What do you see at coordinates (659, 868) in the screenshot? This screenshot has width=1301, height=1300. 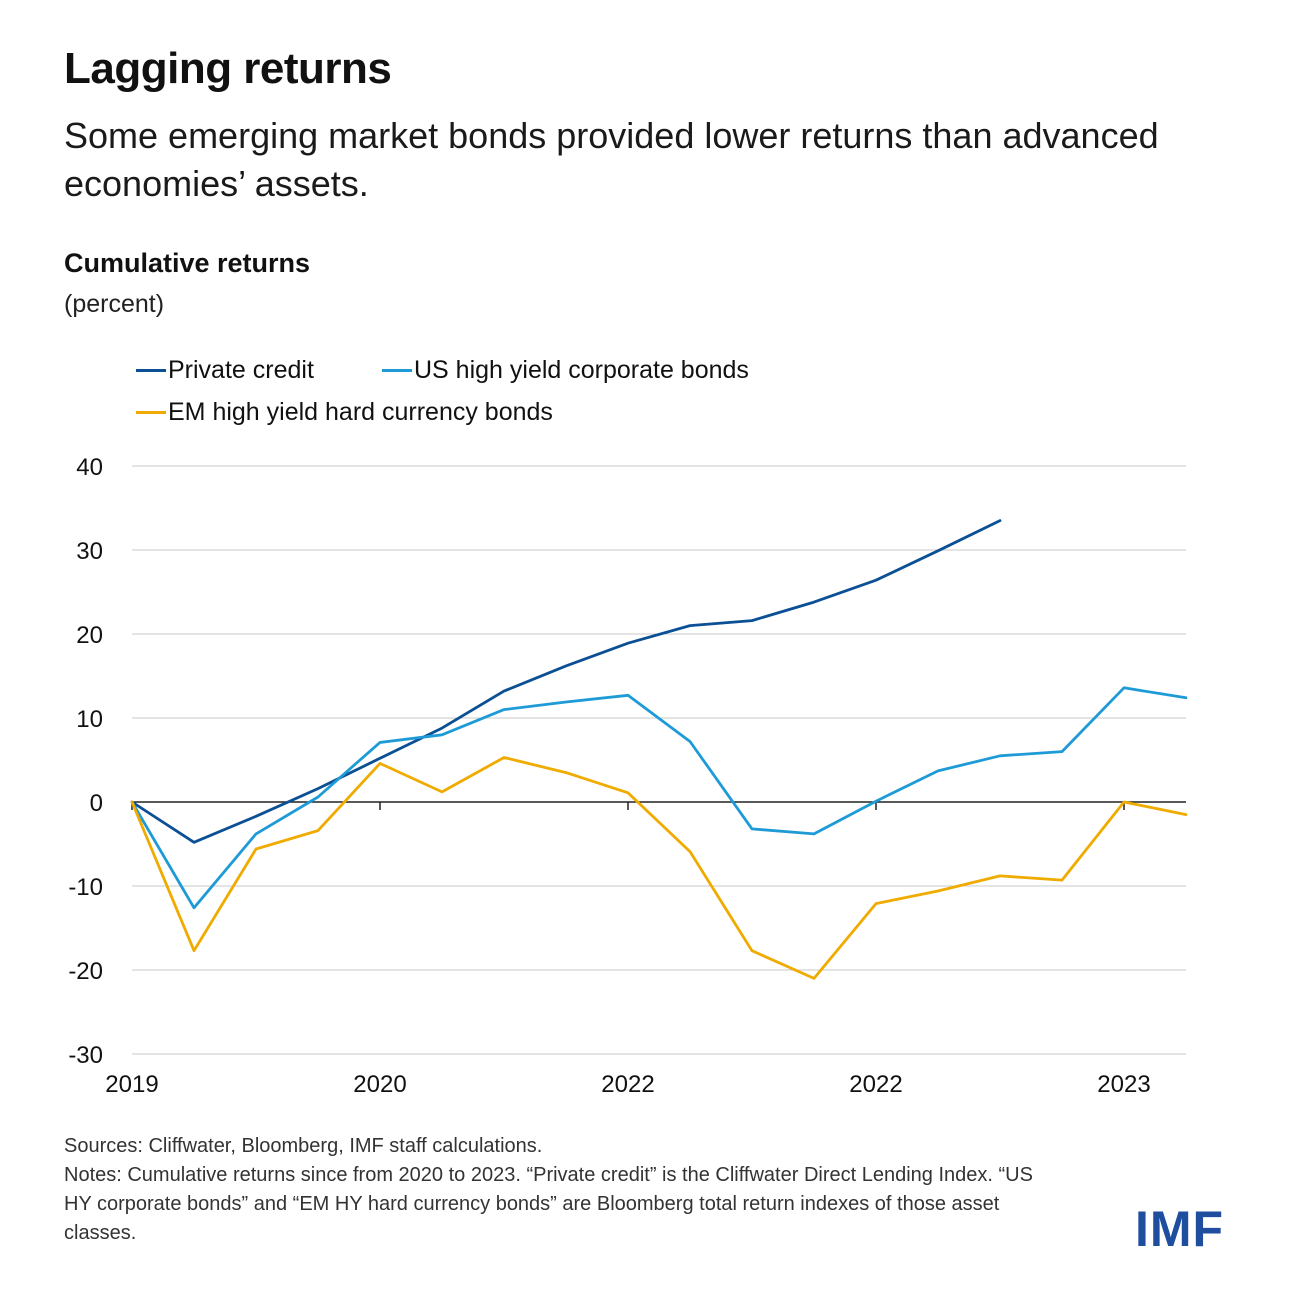 I see `series-line-em-high-yield` at bounding box center [659, 868].